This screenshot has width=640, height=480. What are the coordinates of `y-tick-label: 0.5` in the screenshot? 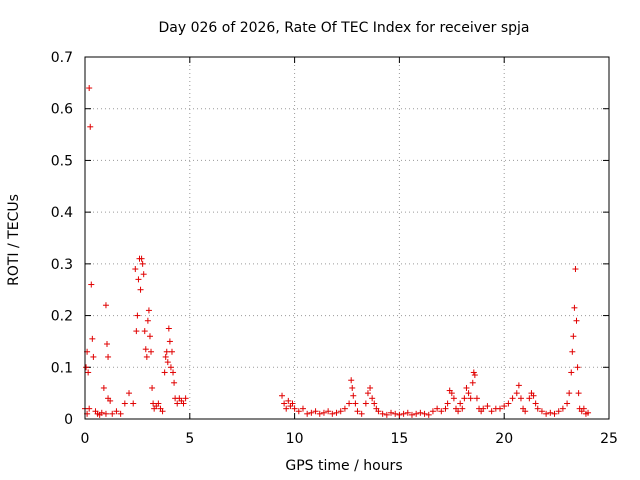 It's located at (62, 161).